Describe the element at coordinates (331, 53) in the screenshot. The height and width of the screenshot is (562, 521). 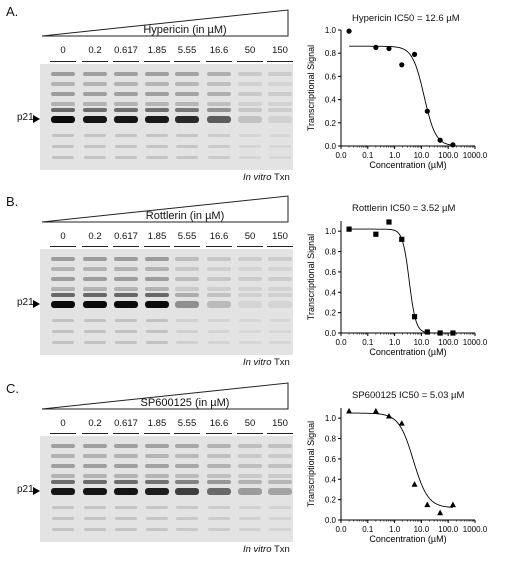
I see `y-tick-label: 0.8` at that location.